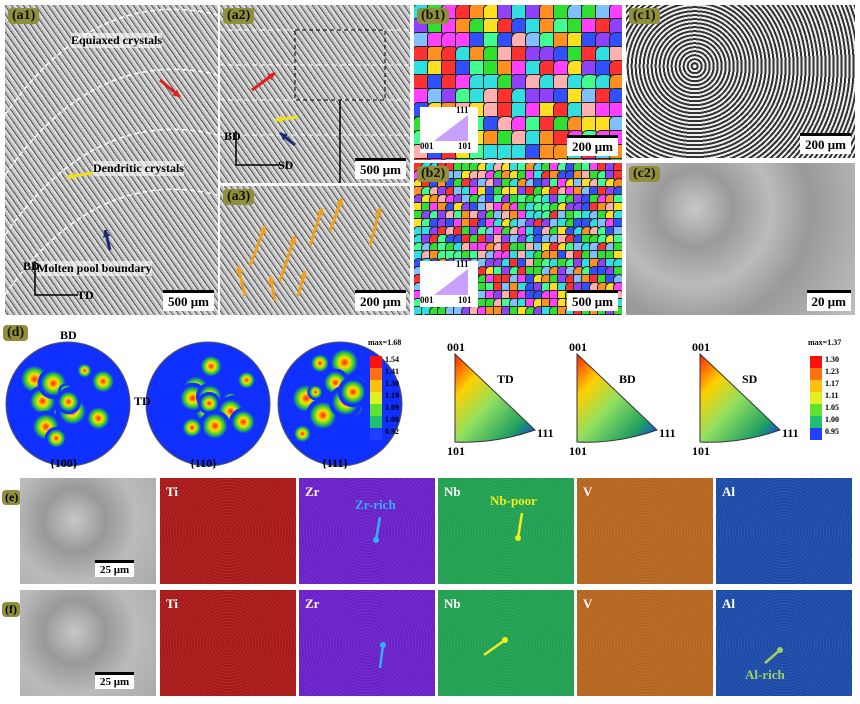 The image size is (860, 704). I want to click on scale-label: max=1.68, so click(385, 342).